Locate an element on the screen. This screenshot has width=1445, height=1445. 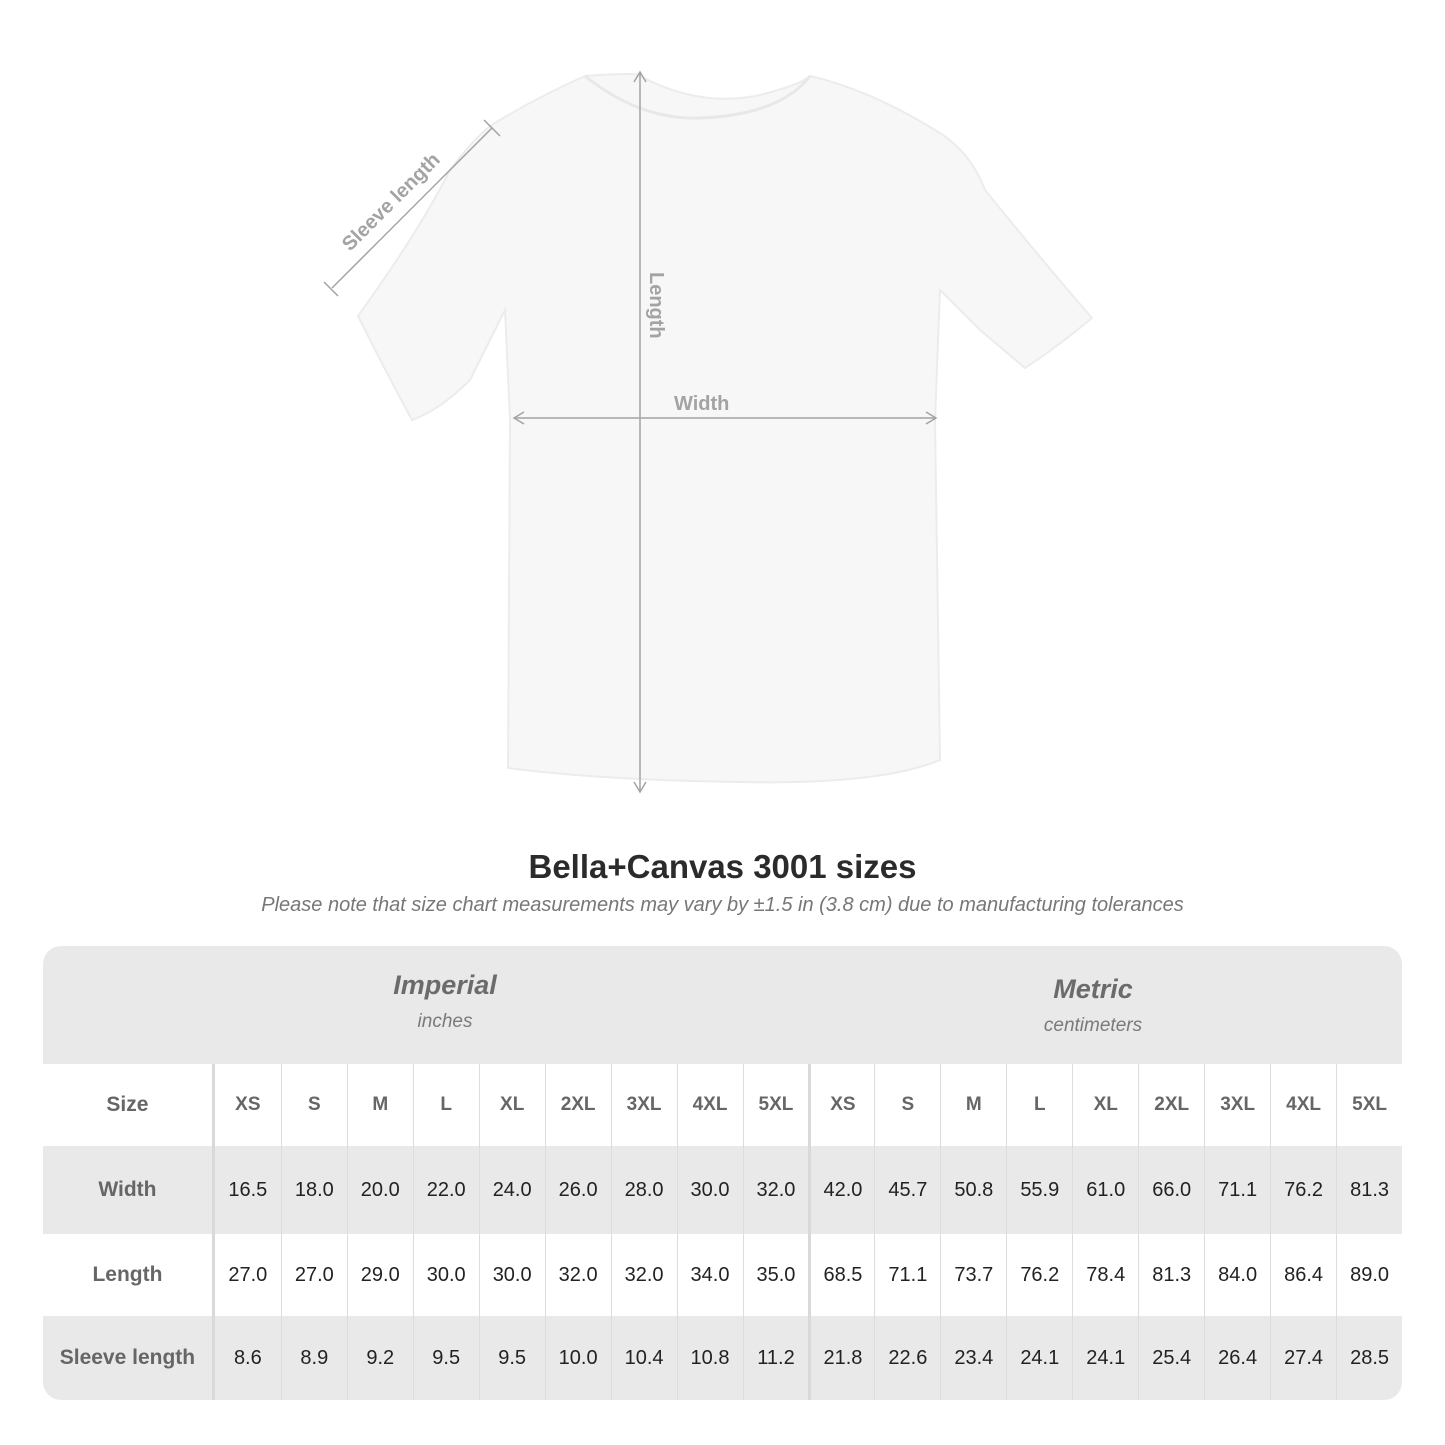
value-cell-metric: 27.4 is located at coordinates (1303, 1358).